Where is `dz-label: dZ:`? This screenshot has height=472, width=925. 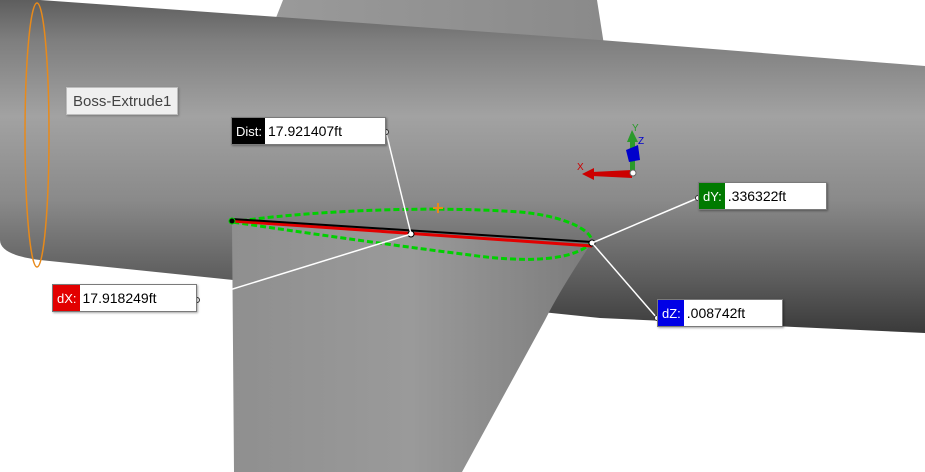 dz-label: dZ: is located at coordinates (671, 313).